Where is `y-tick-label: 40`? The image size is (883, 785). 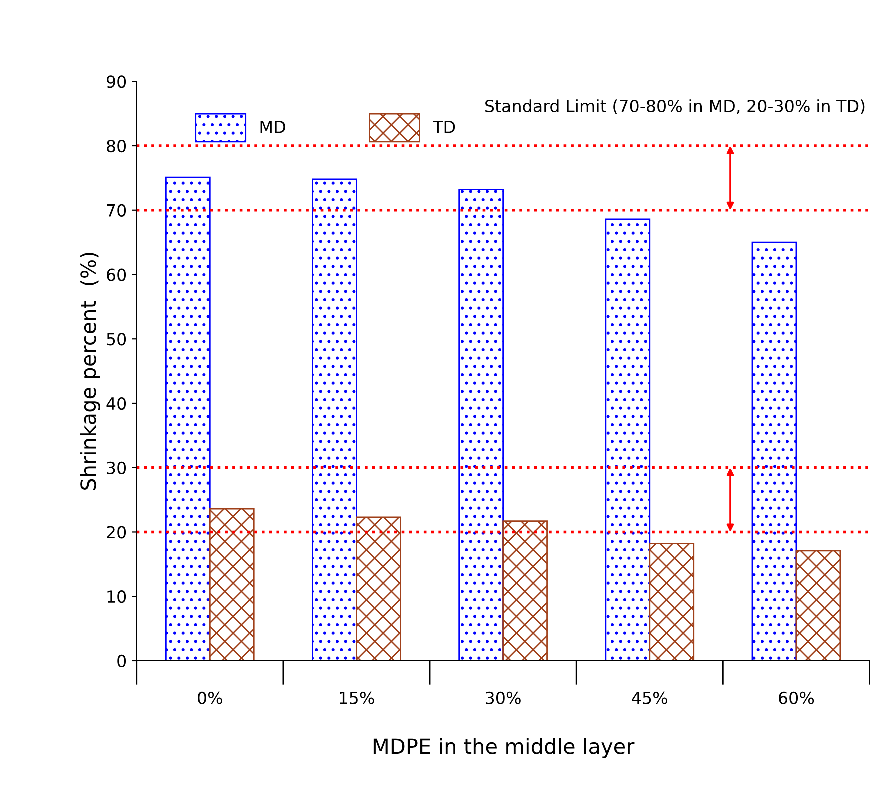 y-tick-label: 40 is located at coordinates (116, 403).